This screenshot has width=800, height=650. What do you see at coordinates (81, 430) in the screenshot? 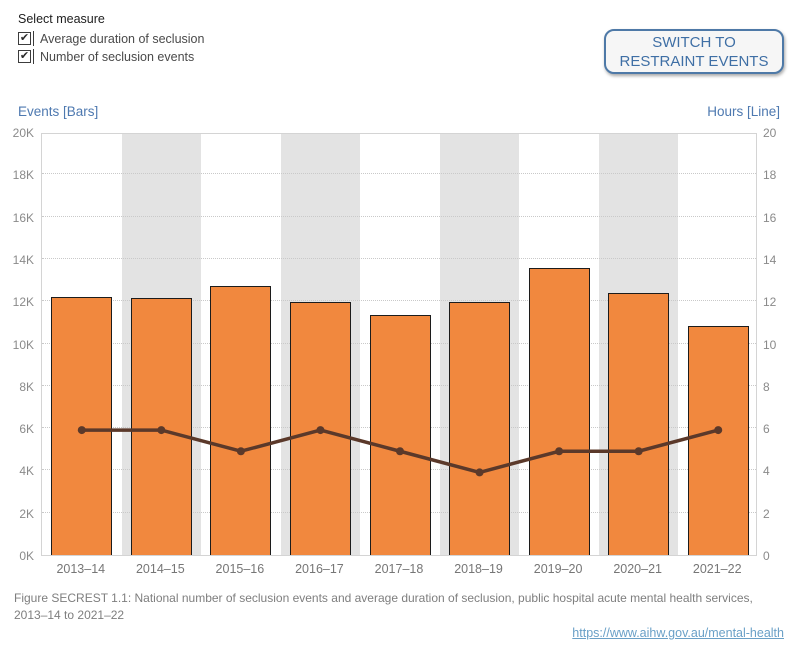
I see `line-marker-2013–14` at bounding box center [81, 430].